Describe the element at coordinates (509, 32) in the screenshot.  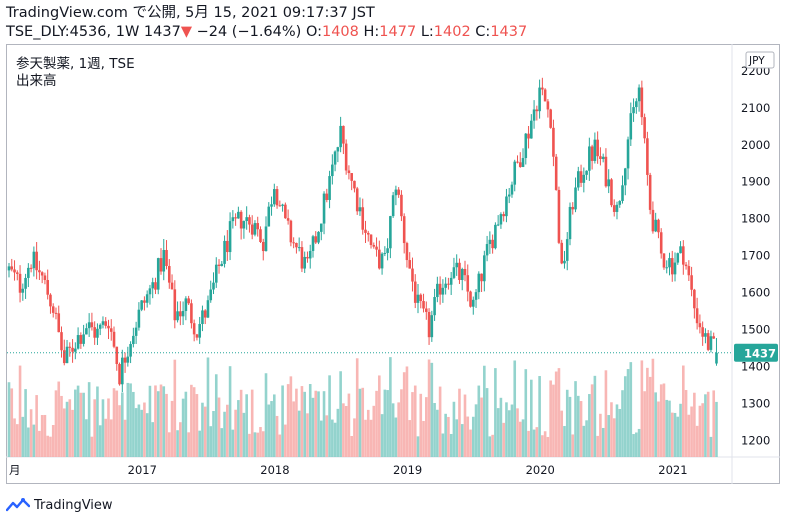
I see `close-value: 1437` at that location.